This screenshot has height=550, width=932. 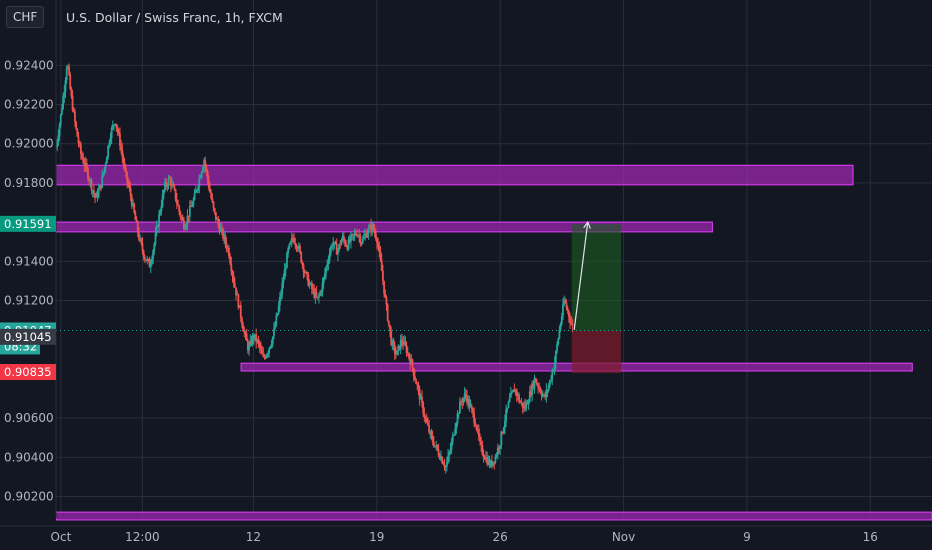 I want to click on y-tick-label-6: 0.90600, so click(x=29, y=418).